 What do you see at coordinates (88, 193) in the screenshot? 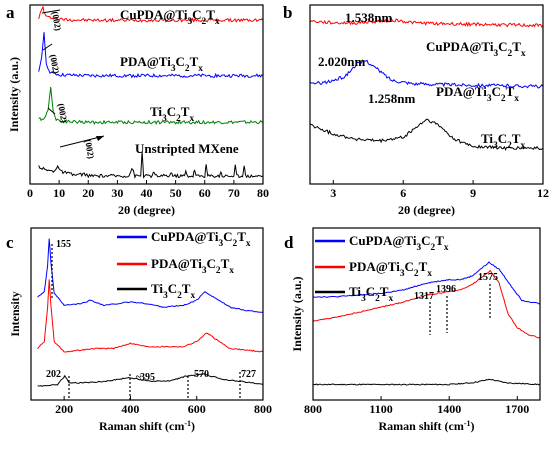
I see `x-tick-label: 20` at bounding box center [88, 193].